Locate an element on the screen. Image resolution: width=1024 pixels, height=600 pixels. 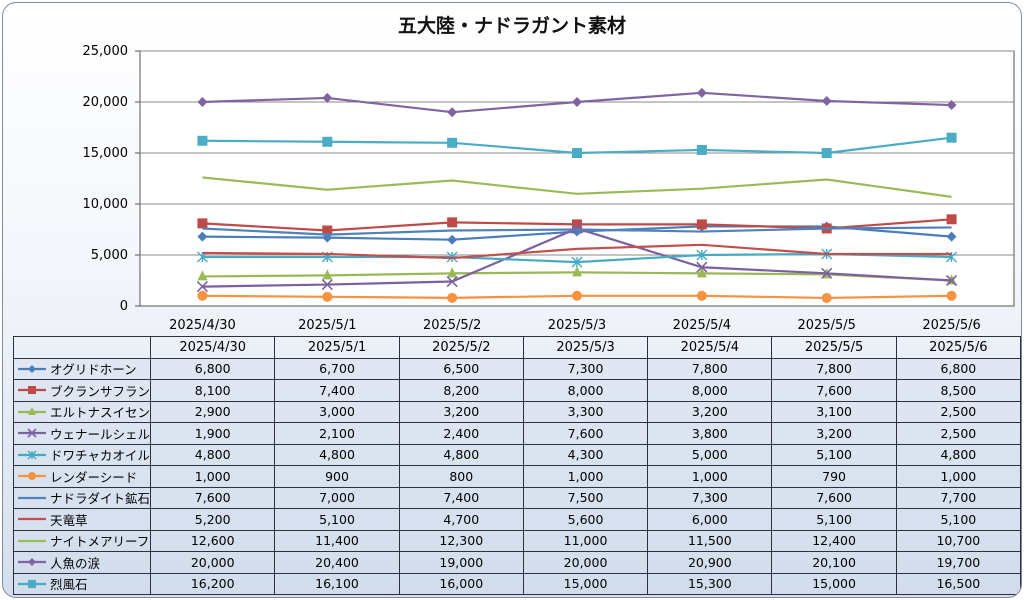
table-cell: 12,600 is located at coordinates (213, 540).